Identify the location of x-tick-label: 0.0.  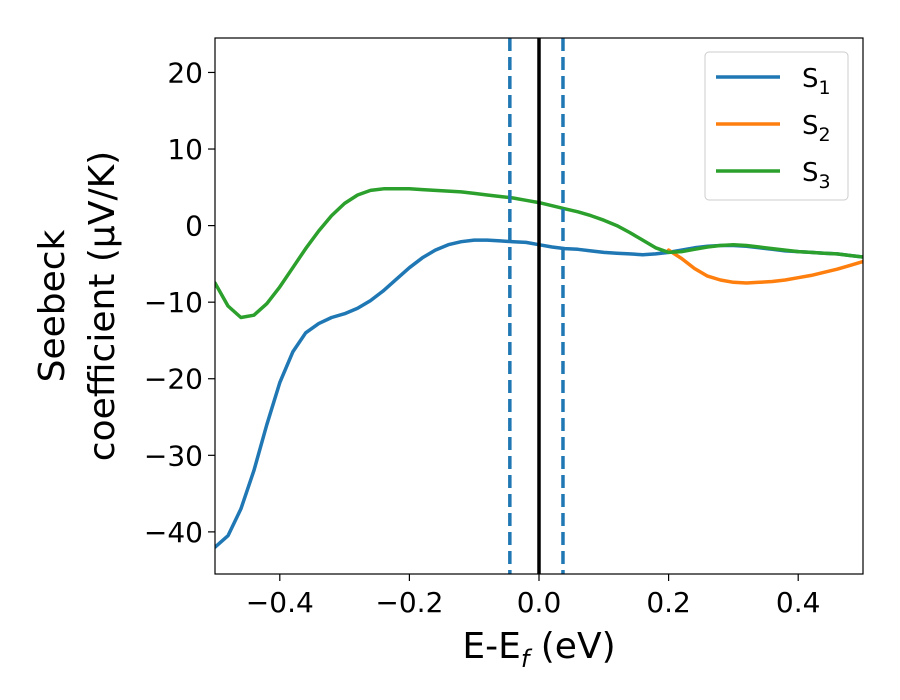
(539, 602).